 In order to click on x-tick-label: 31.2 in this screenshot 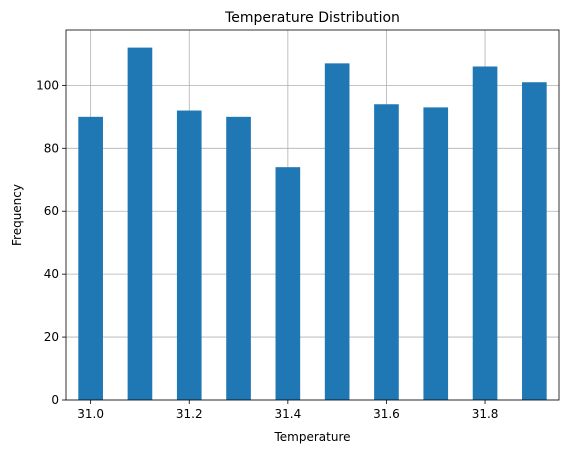, I will do `click(189, 414)`.